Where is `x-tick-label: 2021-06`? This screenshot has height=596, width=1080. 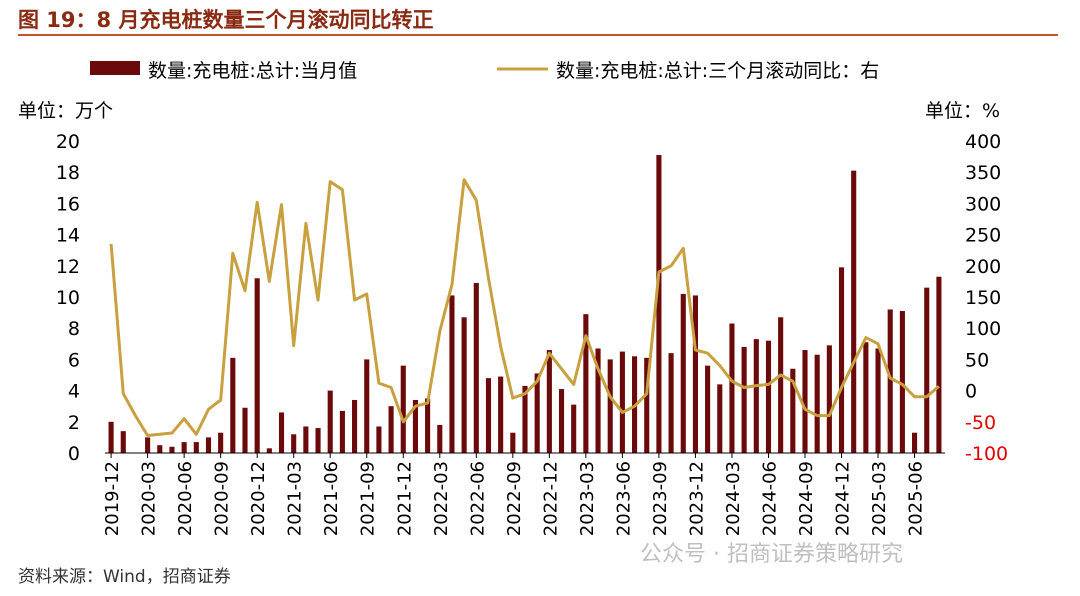
x-tick-label: 2021-06 is located at coordinates (331, 498).